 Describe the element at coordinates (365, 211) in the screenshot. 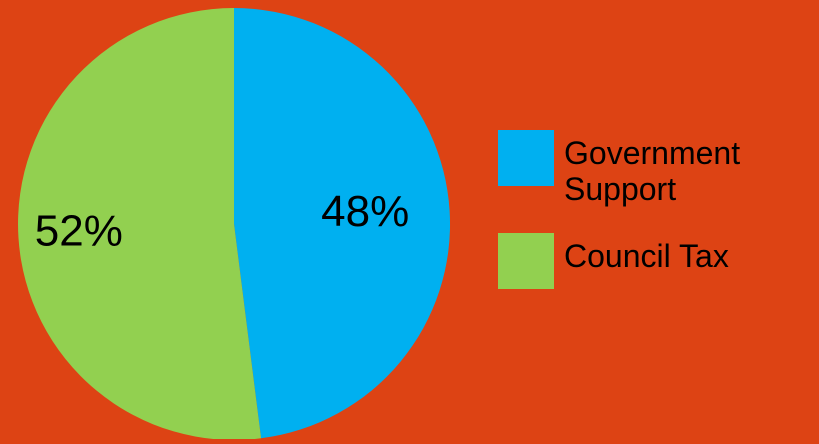

I see `pie-label-government-support: 48%` at that location.